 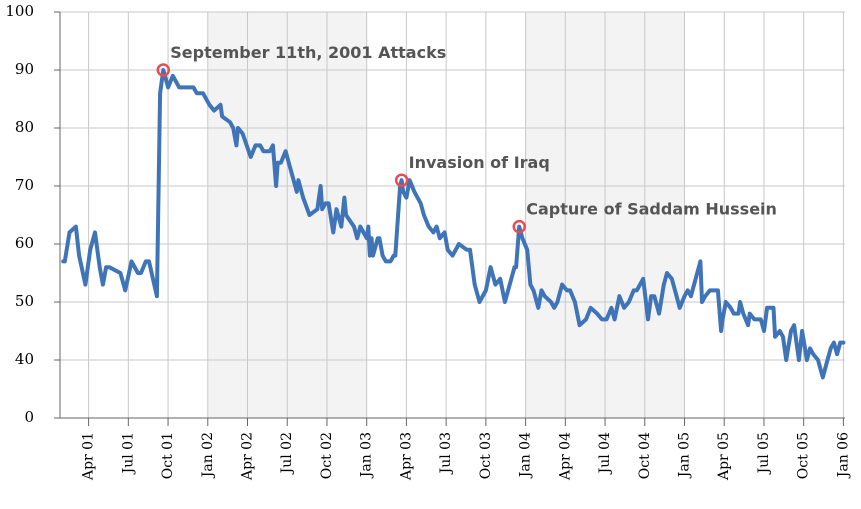 I want to click on x-tick-label: Apr 02, so click(x=248, y=456).